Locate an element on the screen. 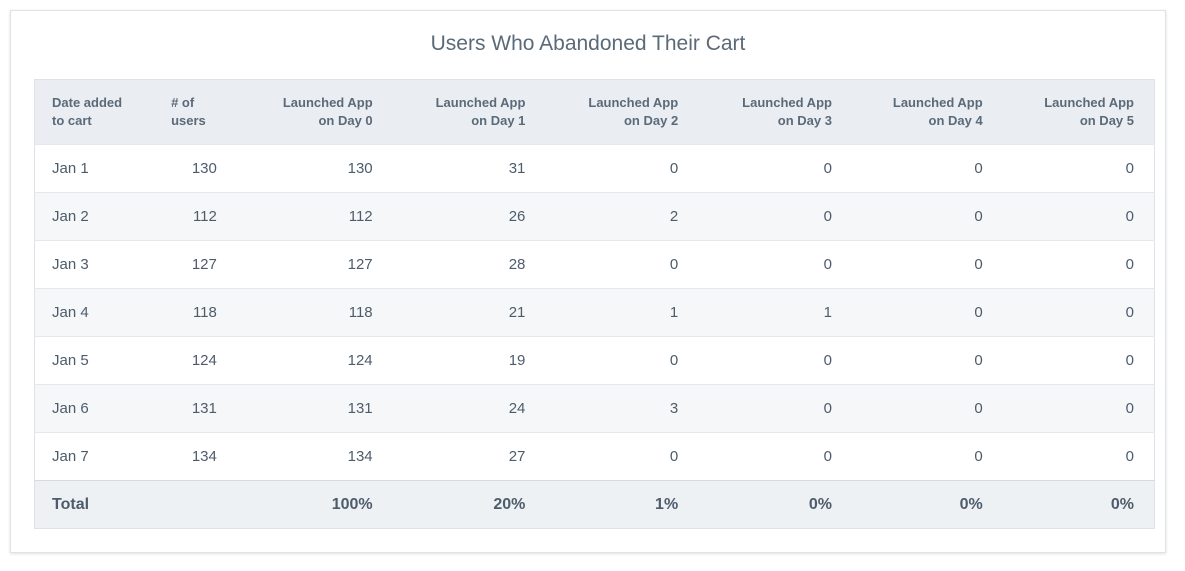 The image size is (1185, 571). table-cell: 19 is located at coordinates (517, 360).